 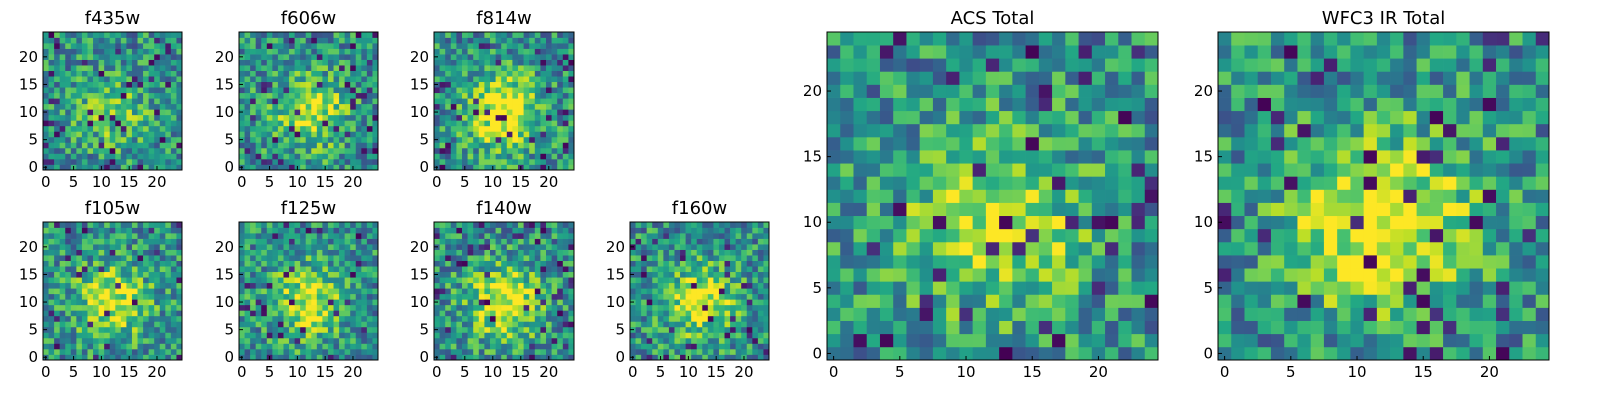 I want to click on panel-title: f814w, so click(x=503, y=18).